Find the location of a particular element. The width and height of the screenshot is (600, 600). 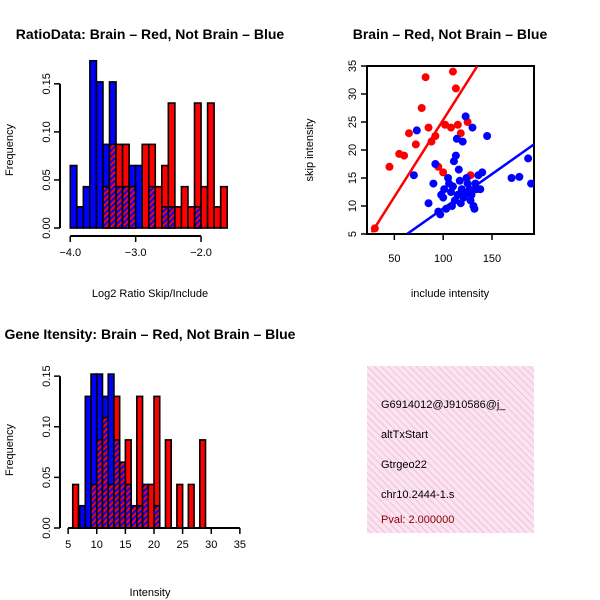

intensity-histogram-bars is located at coordinates (139, 451).